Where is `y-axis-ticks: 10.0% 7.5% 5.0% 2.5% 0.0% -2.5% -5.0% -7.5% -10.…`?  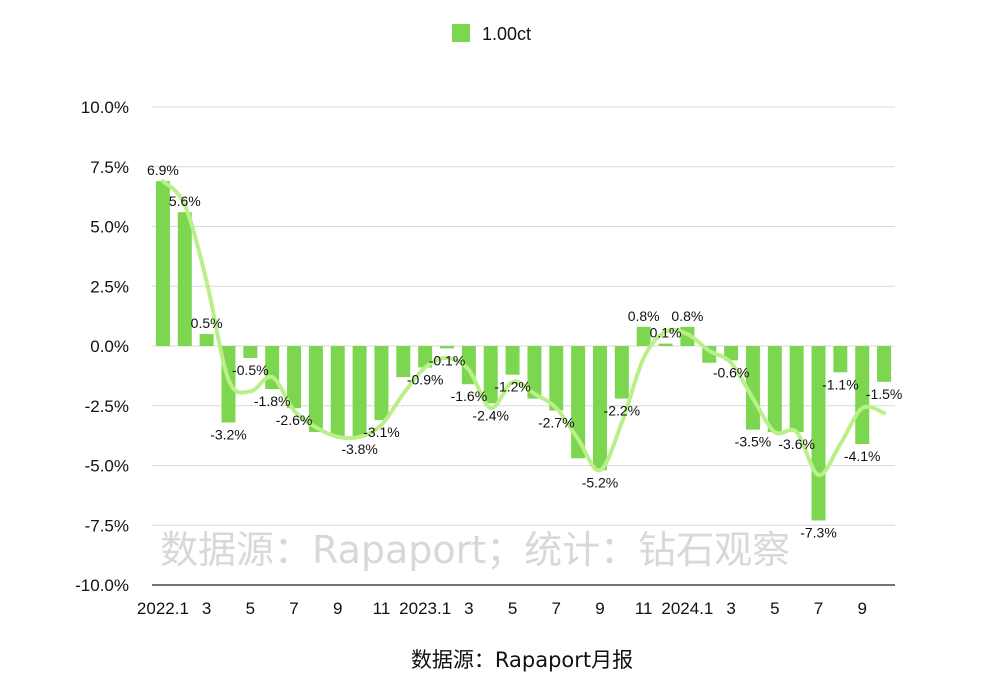
y-axis-ticks: 10.0% 7.5% 5.0% 2.5% 0.0% -2.5% -5.0% -7.5% -10.… is located at coordinates (102, 346).